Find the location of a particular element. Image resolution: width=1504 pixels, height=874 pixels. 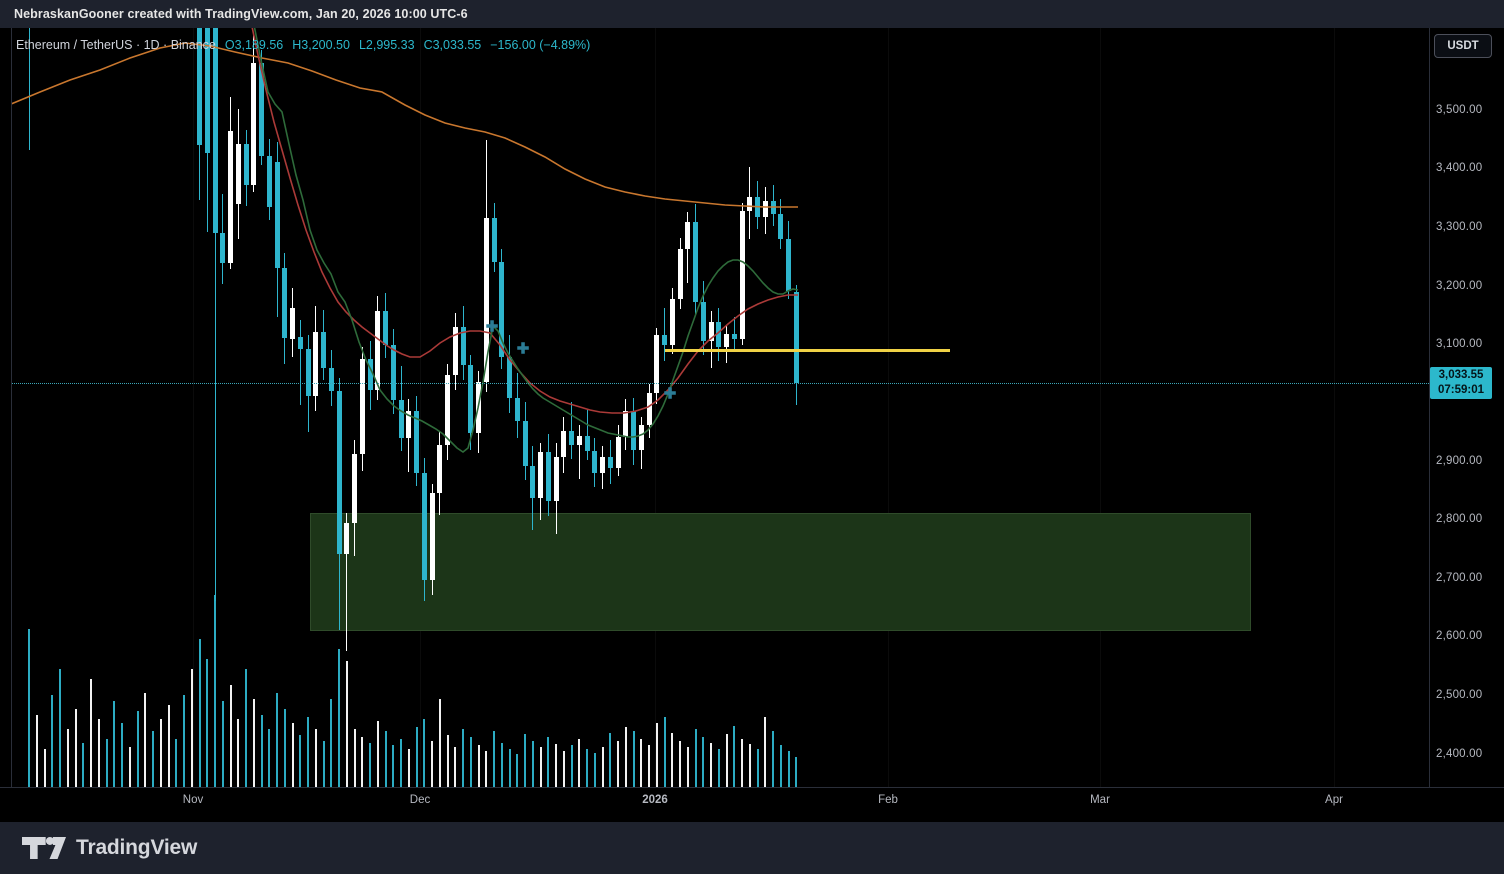

price-tick-label: 2,900.00 is located at coordinates (1459, 461).